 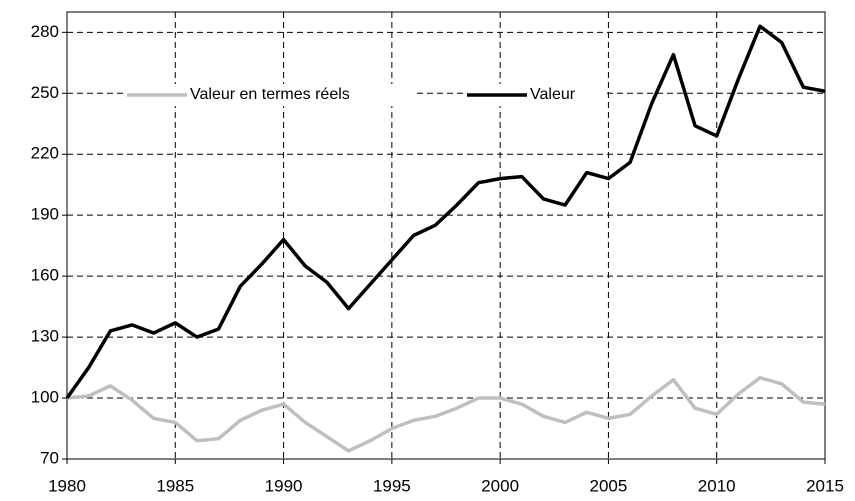 What do you see at coordinates (609, 485) in the screenshot?
I see `x-tick-label: 2005` at bounding box center [609, 485].